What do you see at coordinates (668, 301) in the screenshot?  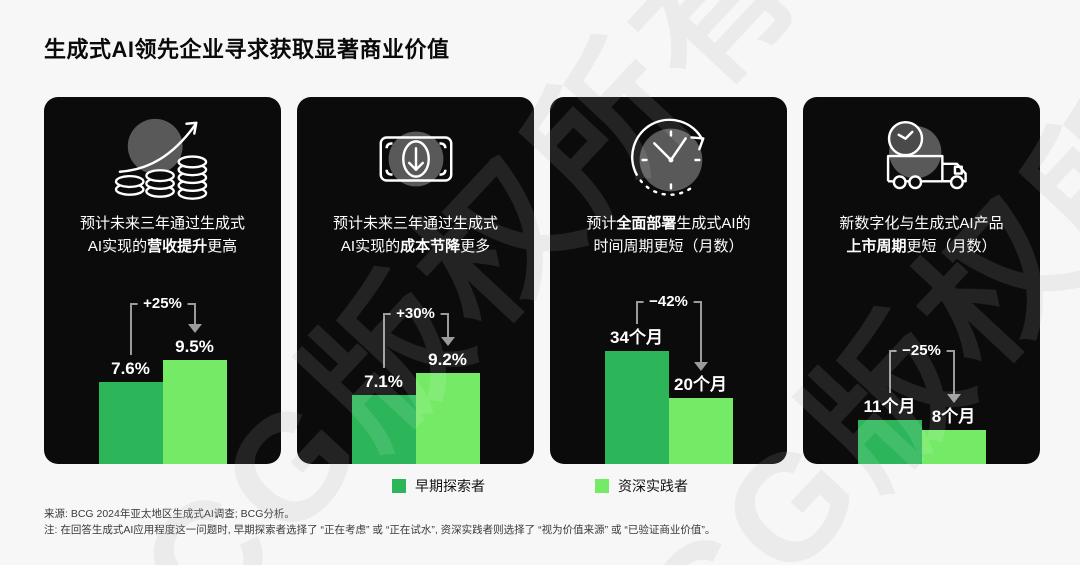 I see `delta-annotation: −42%` at bounding box center [668, 301].